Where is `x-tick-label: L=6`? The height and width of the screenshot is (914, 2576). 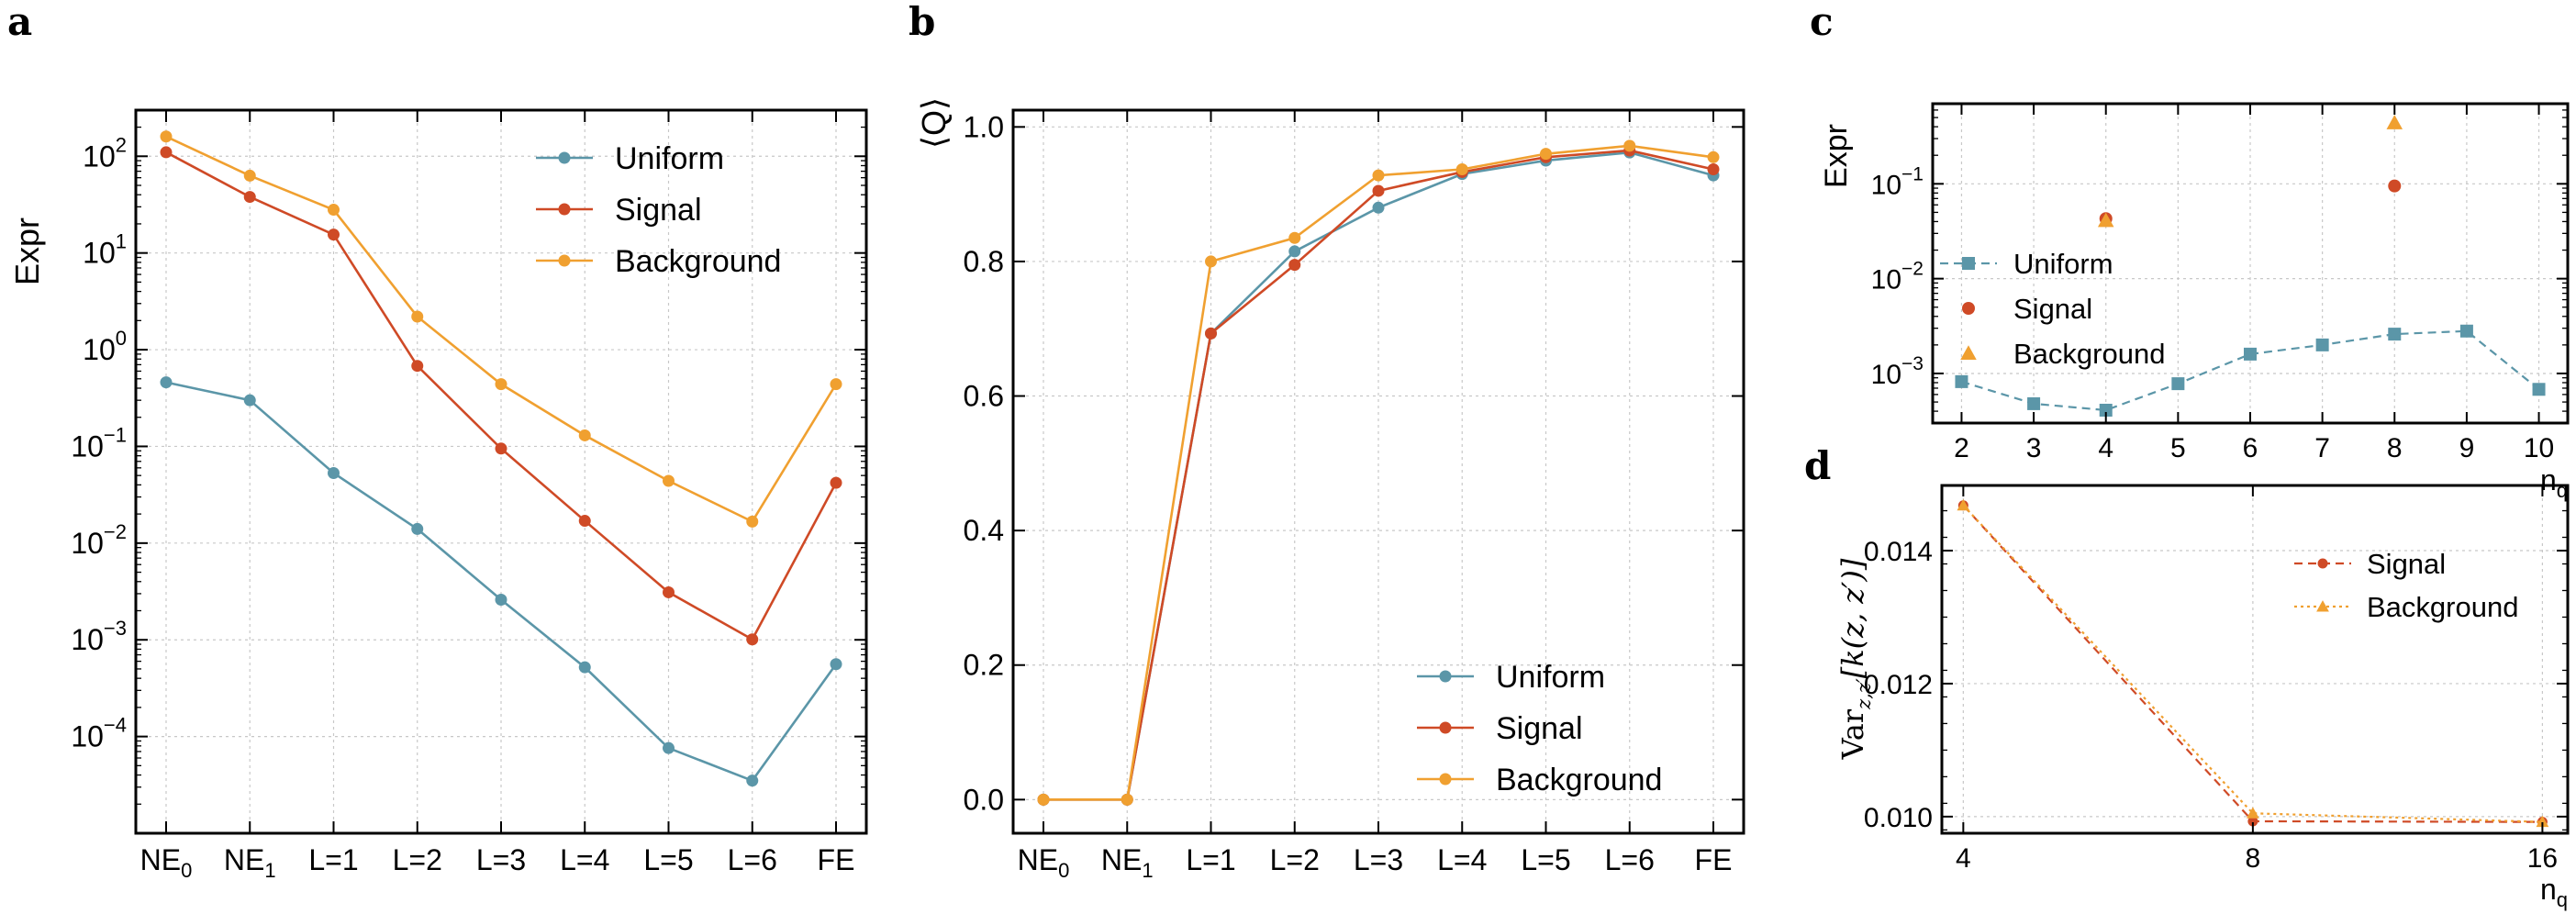 x-tick-label: L=6 is located at coordinates (752, 859).